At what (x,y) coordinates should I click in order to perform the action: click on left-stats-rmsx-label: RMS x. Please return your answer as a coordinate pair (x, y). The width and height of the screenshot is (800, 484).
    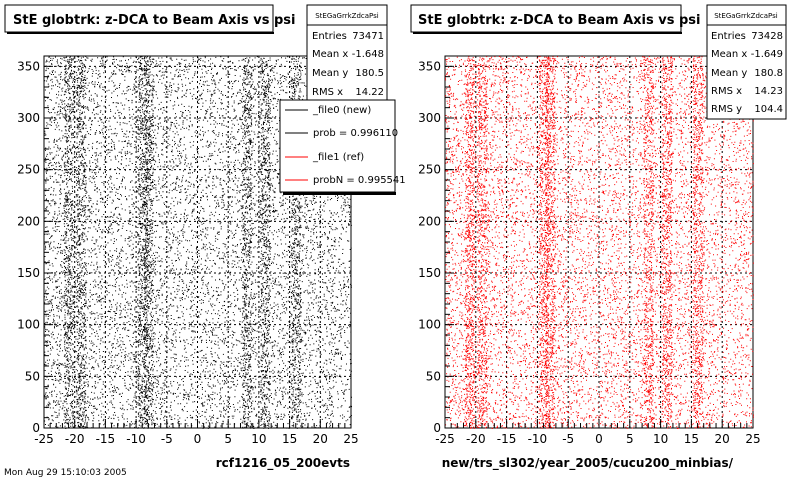
    Looking at the image, I should click on (327, 92).